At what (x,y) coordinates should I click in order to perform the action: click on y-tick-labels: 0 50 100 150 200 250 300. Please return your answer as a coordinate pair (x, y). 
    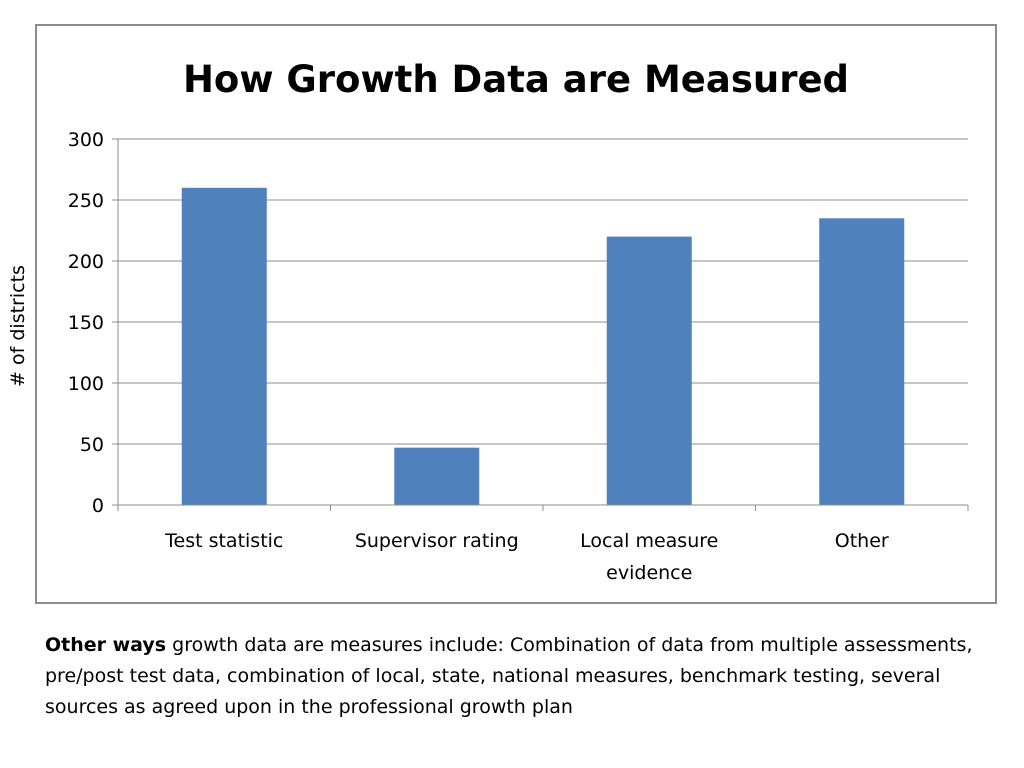
    Looking at the image, I should click on (86, 323).